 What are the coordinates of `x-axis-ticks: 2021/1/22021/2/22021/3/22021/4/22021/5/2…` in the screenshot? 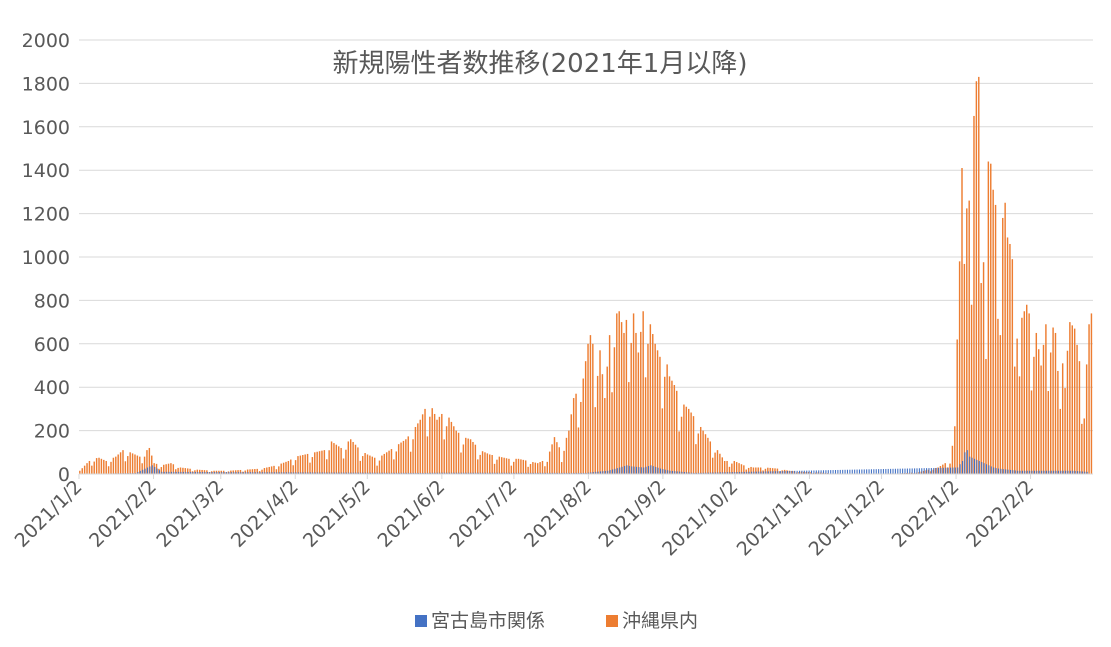 It's located at (524, 517).